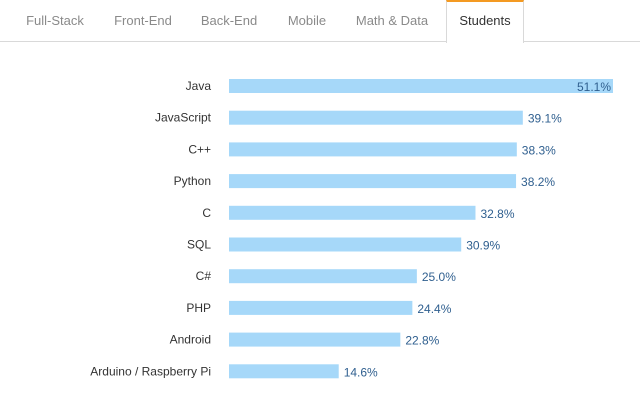  I want to click on tab-math-data: Math & Data, so click(392, 20).